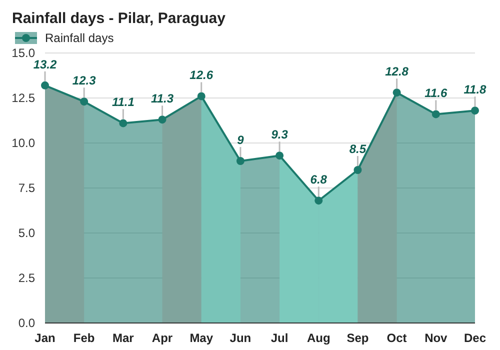  Describe the element at coordinates (24, 53) in the screenshot. I see `y-tick-label: 15.0` at that location.